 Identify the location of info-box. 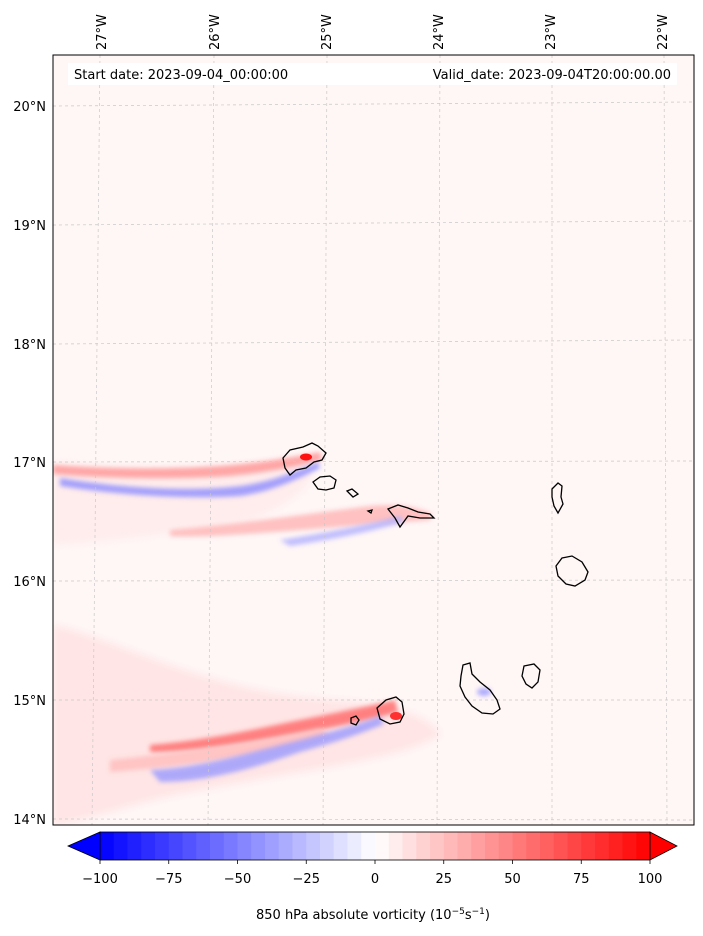
(372, 74).